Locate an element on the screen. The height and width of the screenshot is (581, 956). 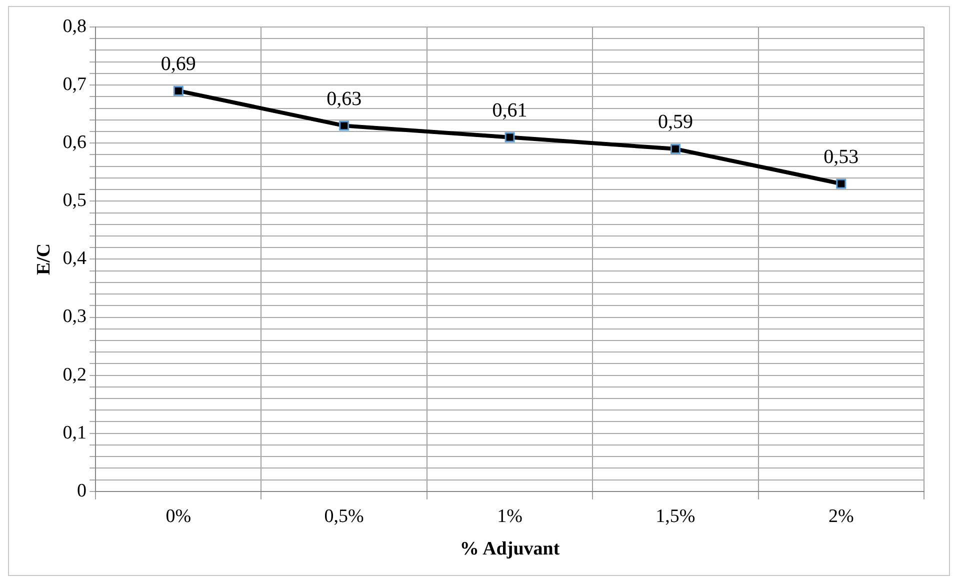
y-tick-label: 0,3 is located at coordinates (74, 317).